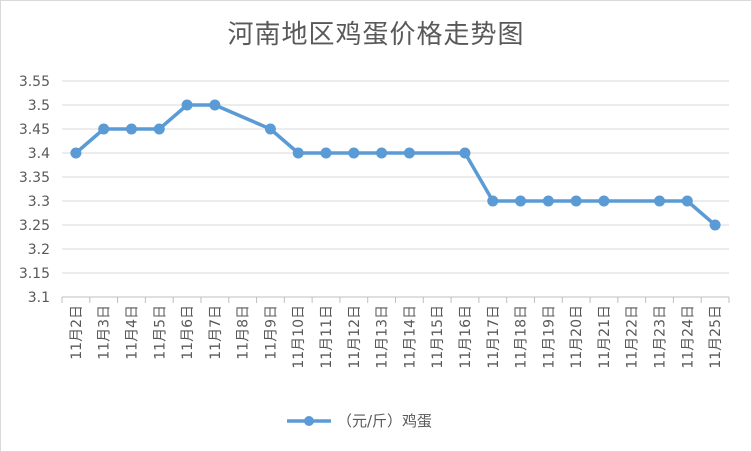 The width and height of the screenshot is (752, 452). What do you see at coordinates (77, 332) in the screenshot?
I see `x-tick-label: 11月2日` at bounding box center [77, 332].